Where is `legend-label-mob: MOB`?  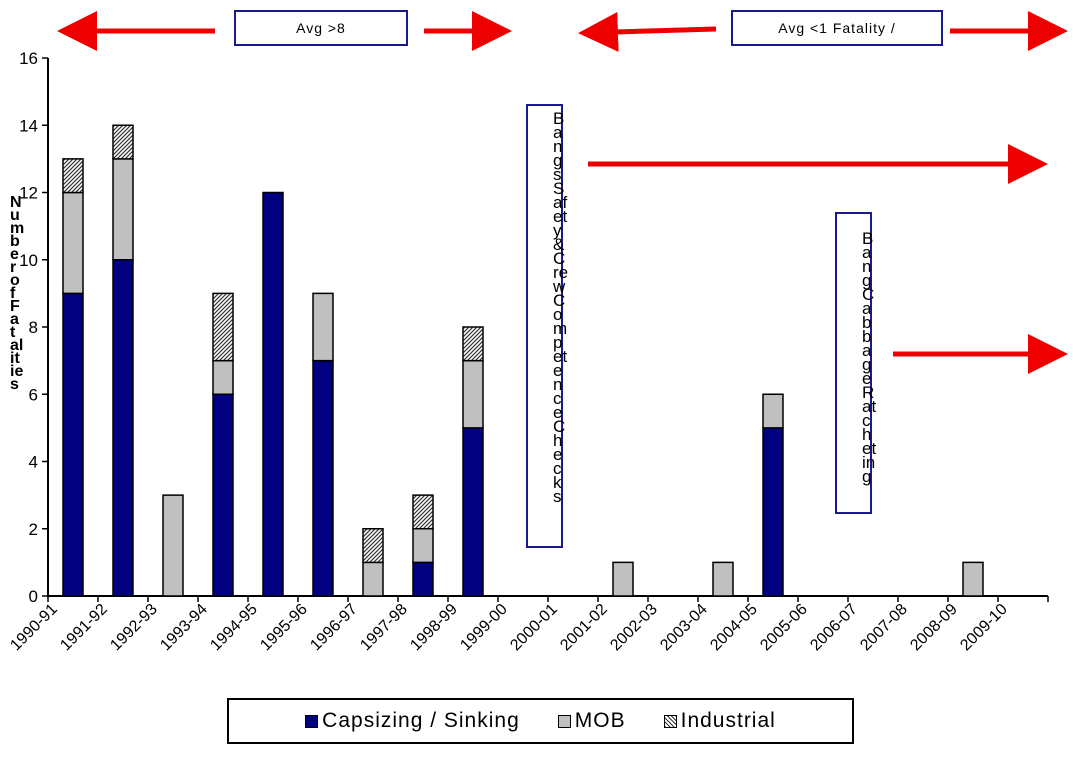
legend-label-mob: MOB is located at coordinates (600, 720).